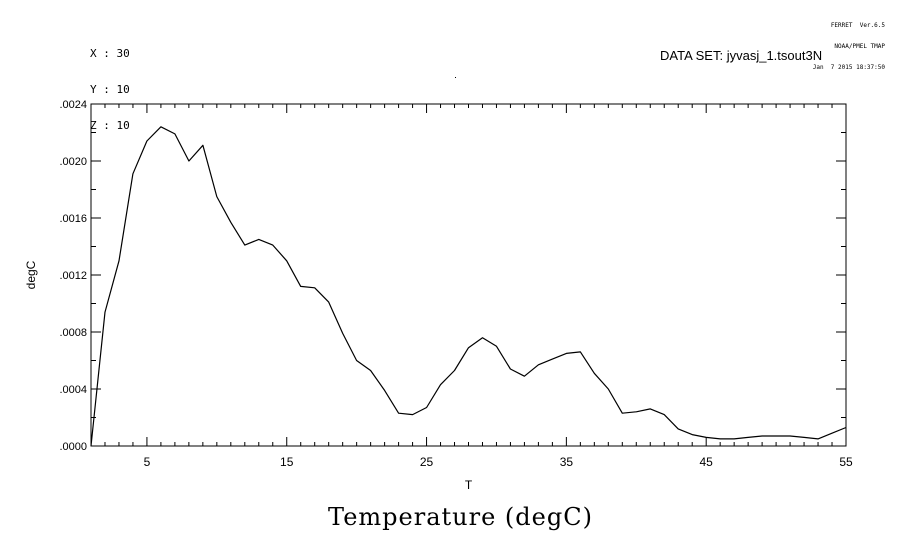 This screenshot has width=921, height=552. I want to click on coord-y: Y : 10, so click(110, 89).